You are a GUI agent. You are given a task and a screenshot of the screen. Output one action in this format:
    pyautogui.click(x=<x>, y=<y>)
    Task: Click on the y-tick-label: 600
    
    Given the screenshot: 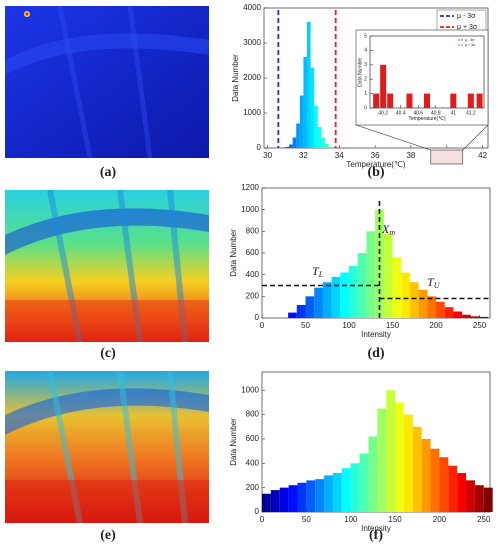 What is the action you would take?
    pyautogui.click(x=253, y=438)
    